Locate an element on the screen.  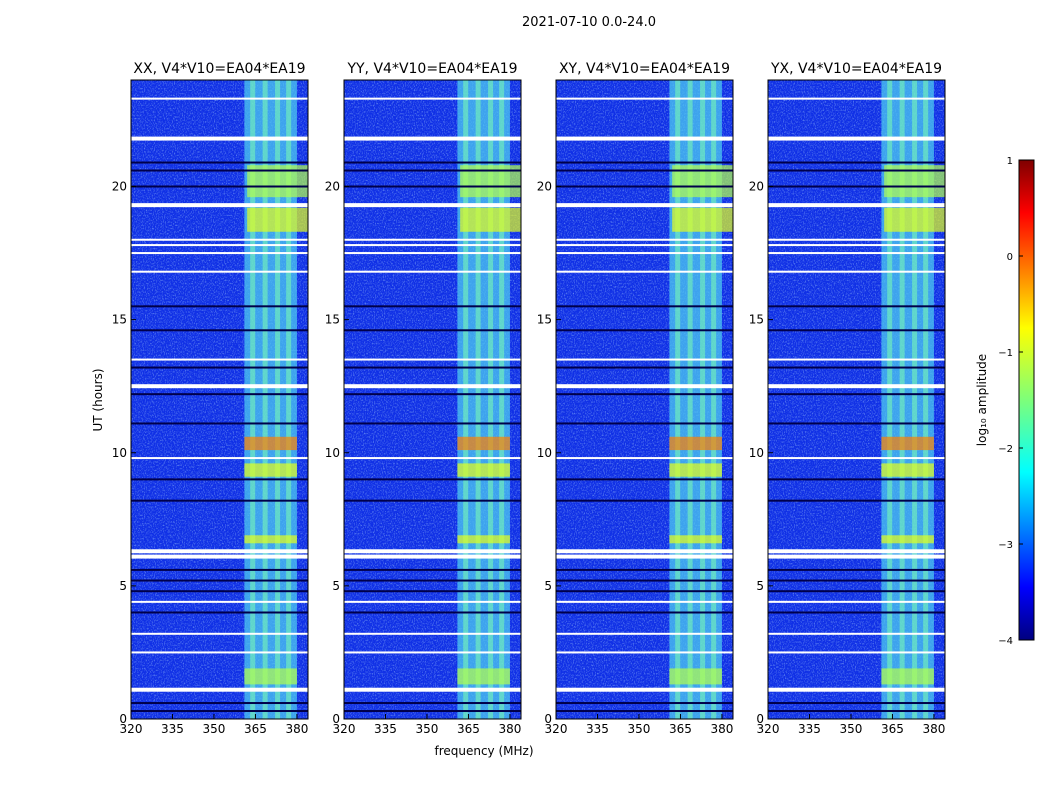
colorbar-tick-label: −1 is located at coordinates (1005, 353).